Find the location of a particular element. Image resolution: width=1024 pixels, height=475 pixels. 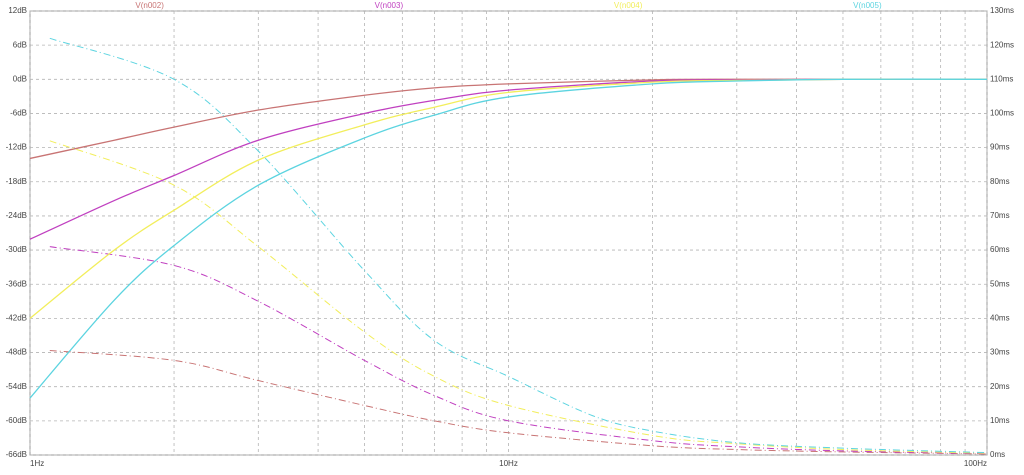

y-tick-label: 12dB is located at coordinates (17, 10).